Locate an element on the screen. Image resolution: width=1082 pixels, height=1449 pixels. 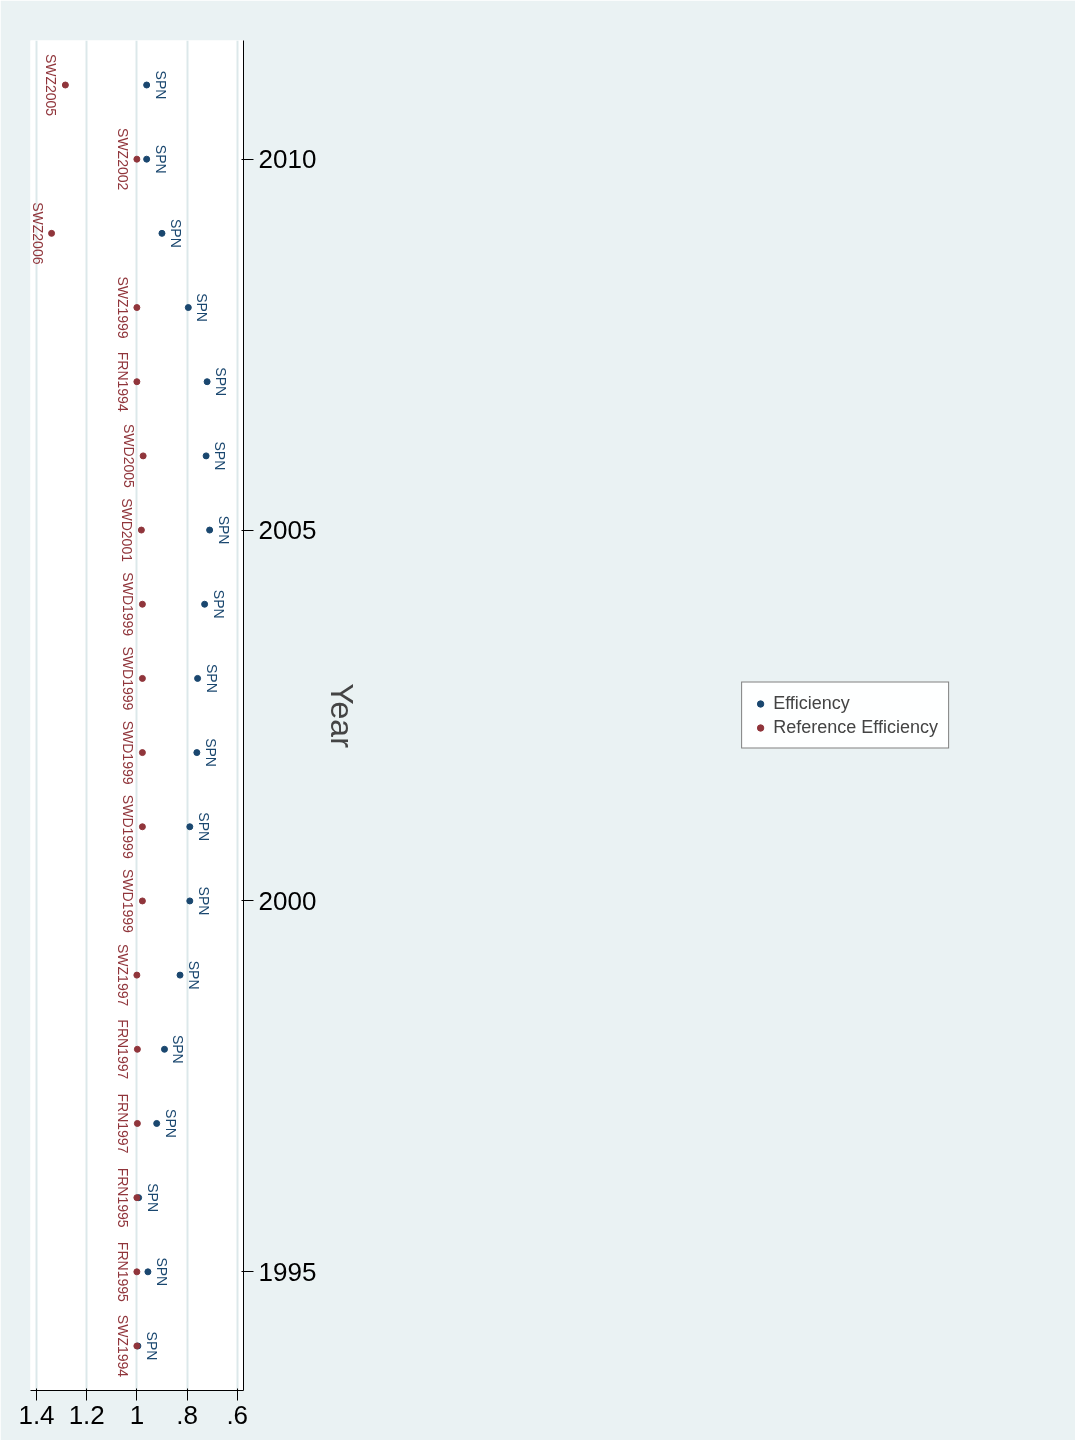
y-tick-label: 2000 is located at coordinates (287, 900).